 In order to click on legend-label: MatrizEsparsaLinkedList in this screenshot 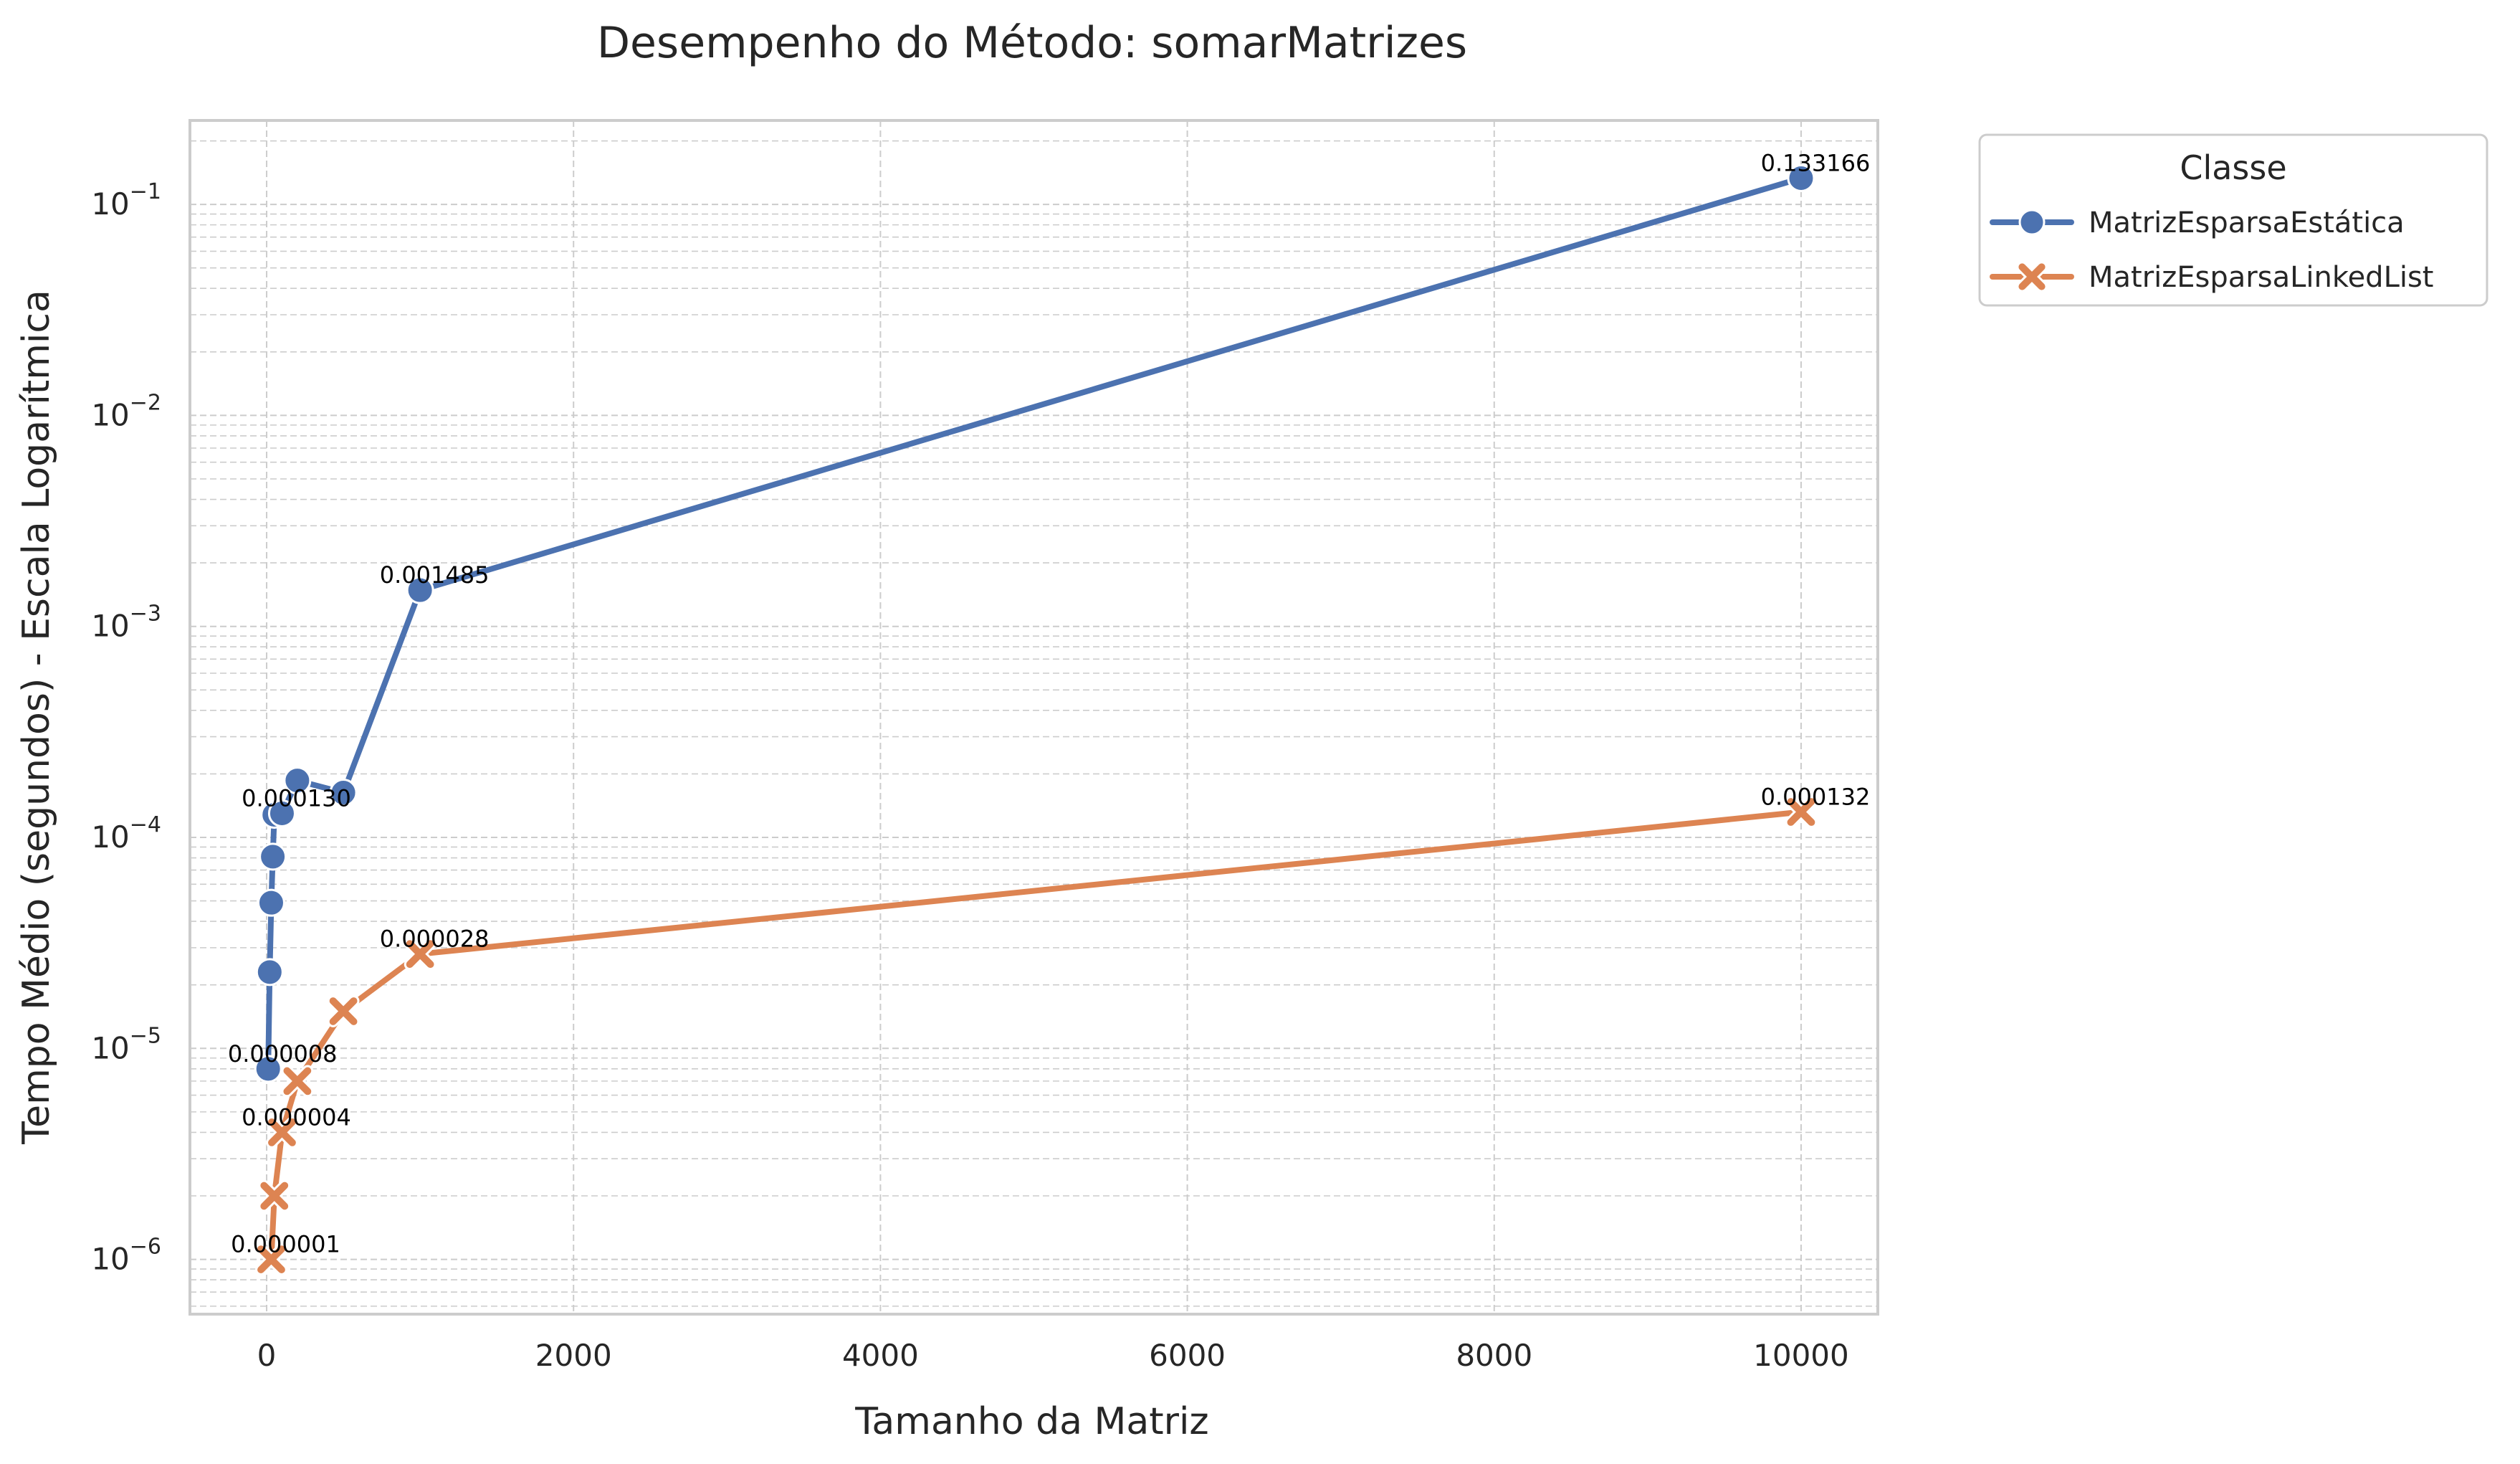, I will do `click(2261, 278)`.